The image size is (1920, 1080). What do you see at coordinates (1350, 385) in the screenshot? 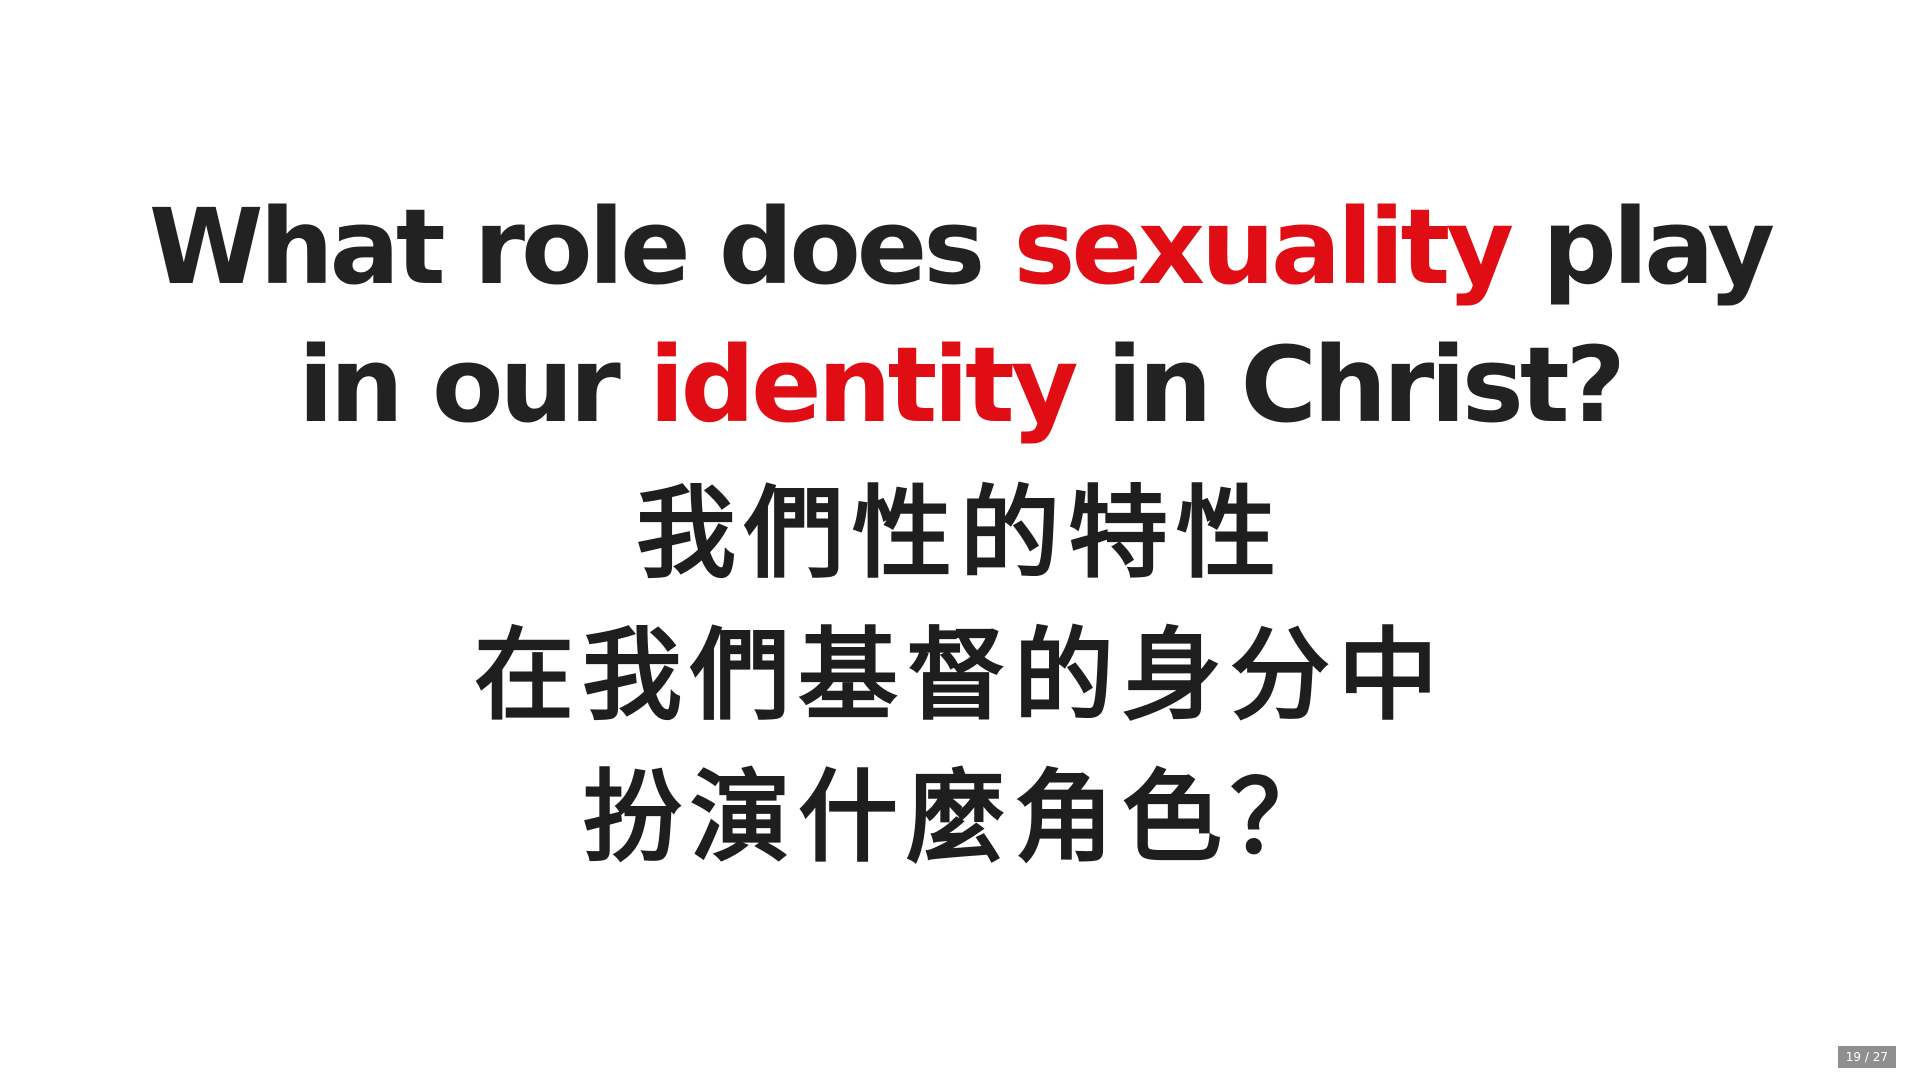
I see `english-text: in Christ?` at bounding box center [1350, 385].